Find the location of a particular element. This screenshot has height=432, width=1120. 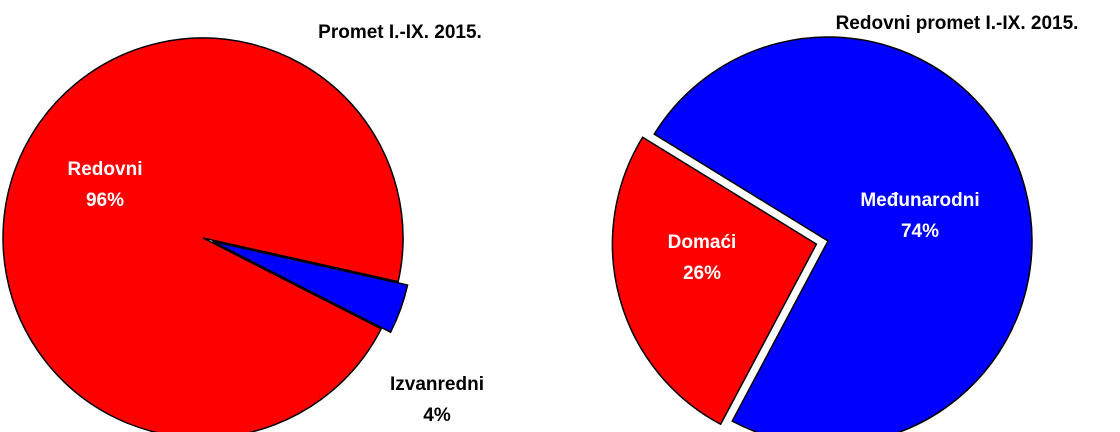

slice-label: Međunarodni is located at coordinates (919, 200).